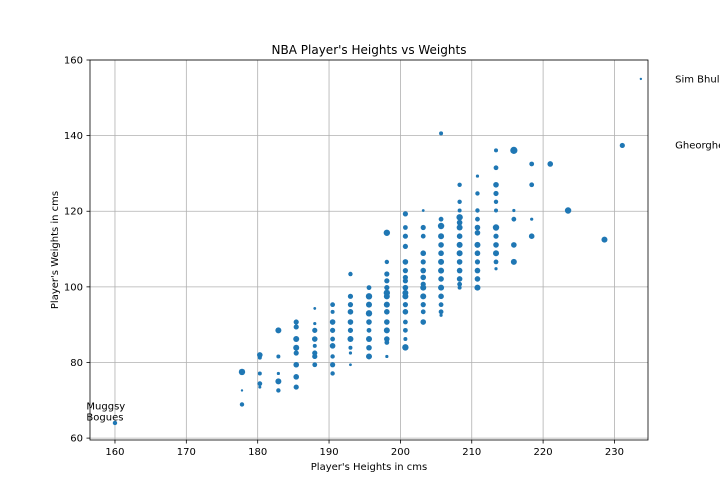  Describe the element at coordinates (614, 452) in the screenshot. I see `x-tick-label: 230` at that location.